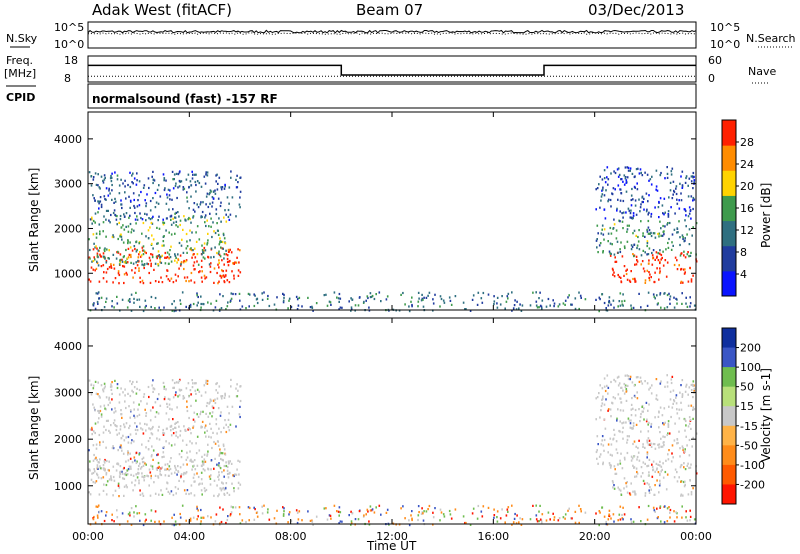  What do you see at coordinates (749, 445) in the screenshot?
I see `colorbar-tick-label: -50` at bounding box center [749, 445].